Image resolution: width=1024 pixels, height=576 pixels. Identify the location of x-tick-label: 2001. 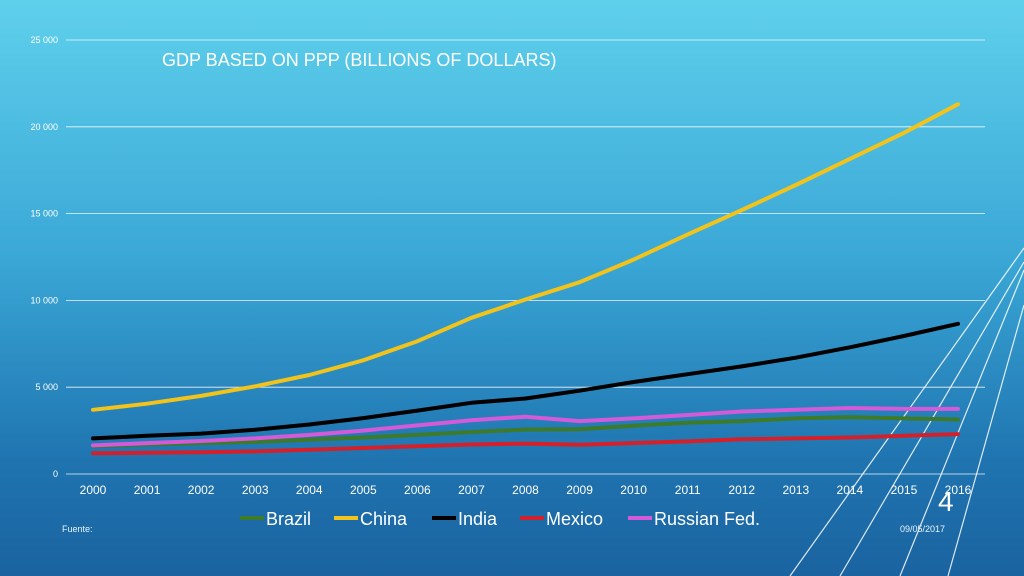
(147, 490).